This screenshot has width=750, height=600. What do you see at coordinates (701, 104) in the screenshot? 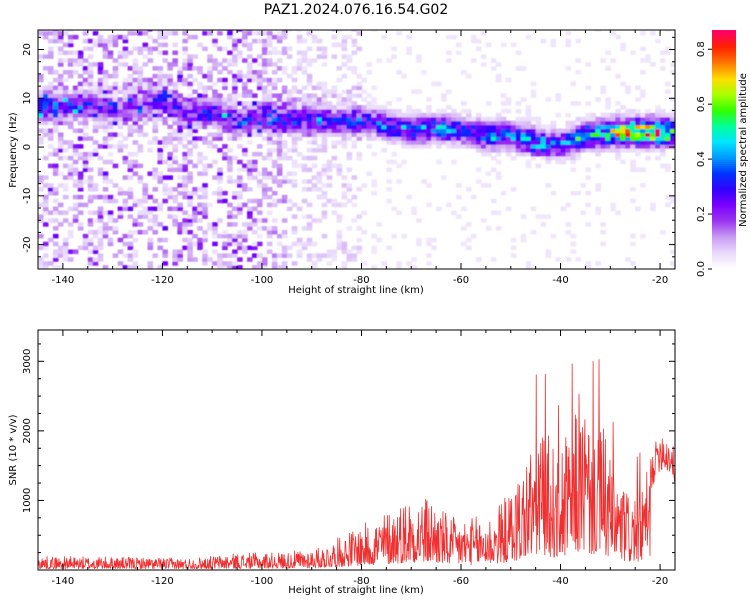
I see `colorbar-tick-label: 0.6` at bounding box center [701, 104].